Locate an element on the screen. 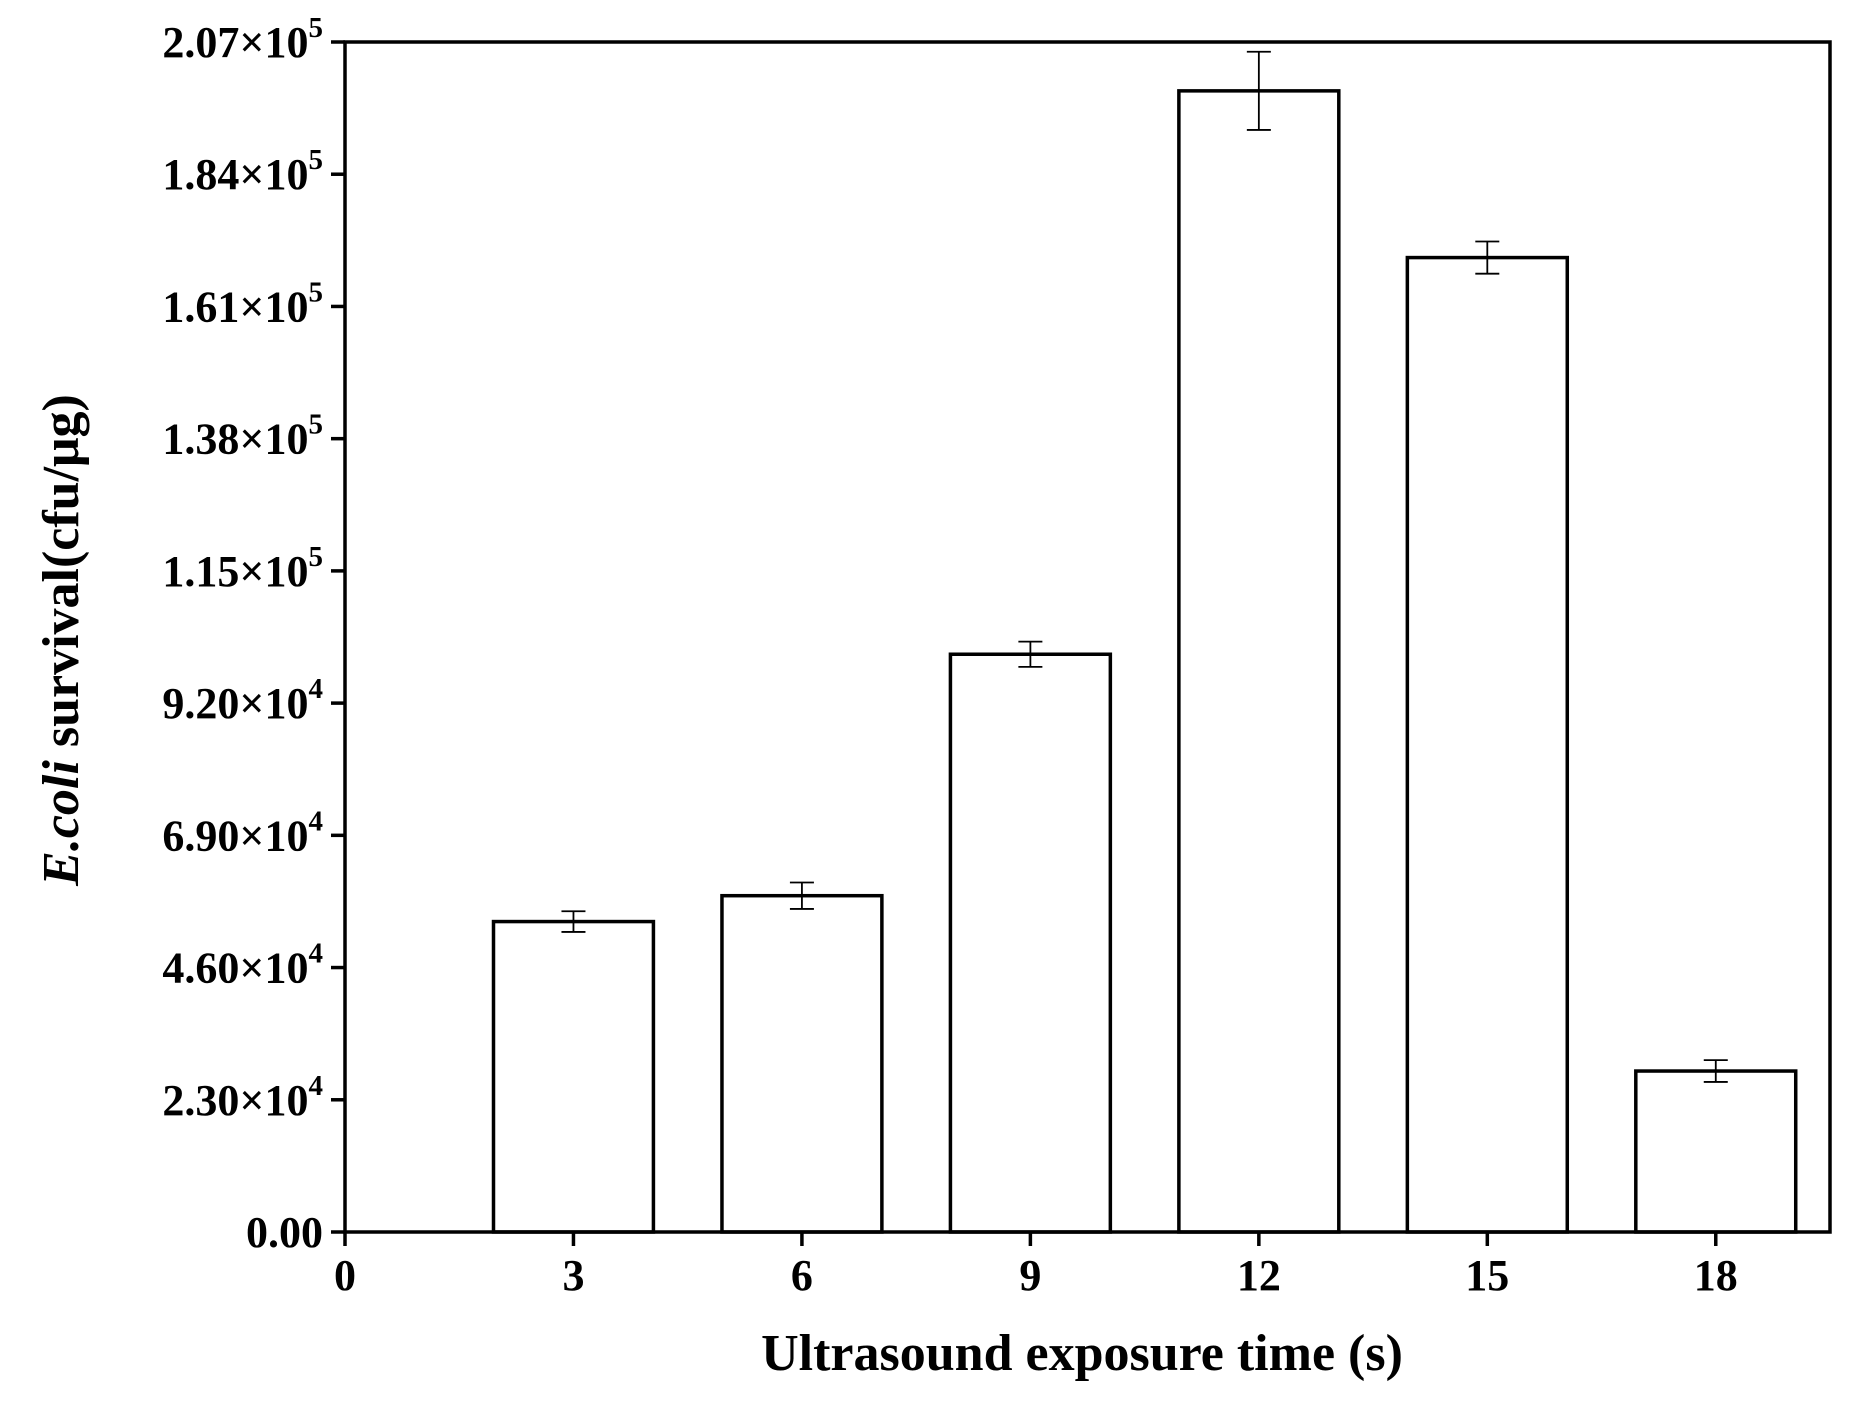 The width and height of the screenshot is (1851, 1406). x-tick-label: 9 is located at coordinates (1030, 1275).